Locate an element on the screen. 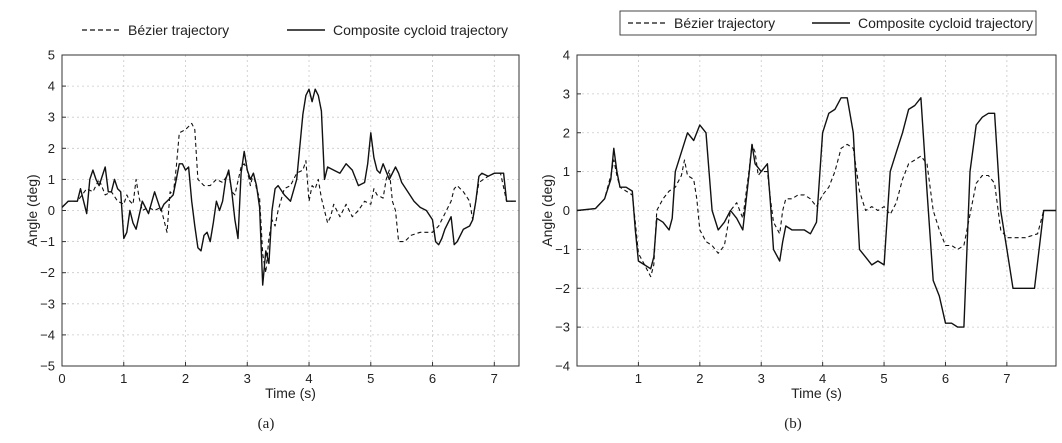  chart-b-ytick-label: 4 is located at coordinates (566, 55).